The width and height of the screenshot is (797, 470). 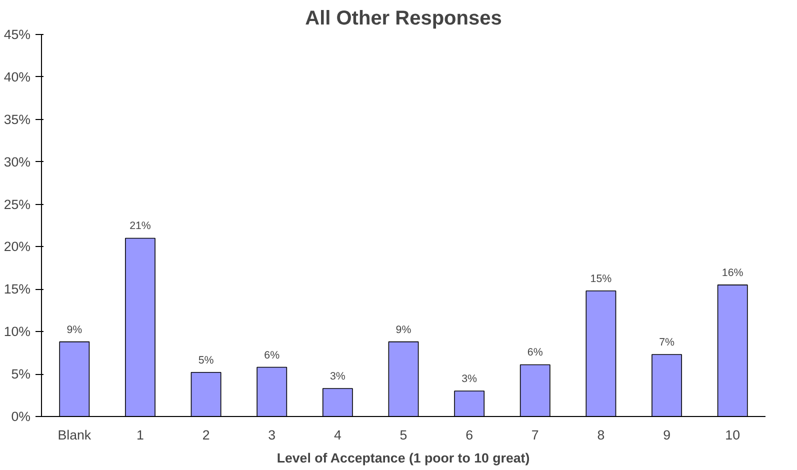 I want to click on y-tick-label: 40%, so click(x=17, y=76).